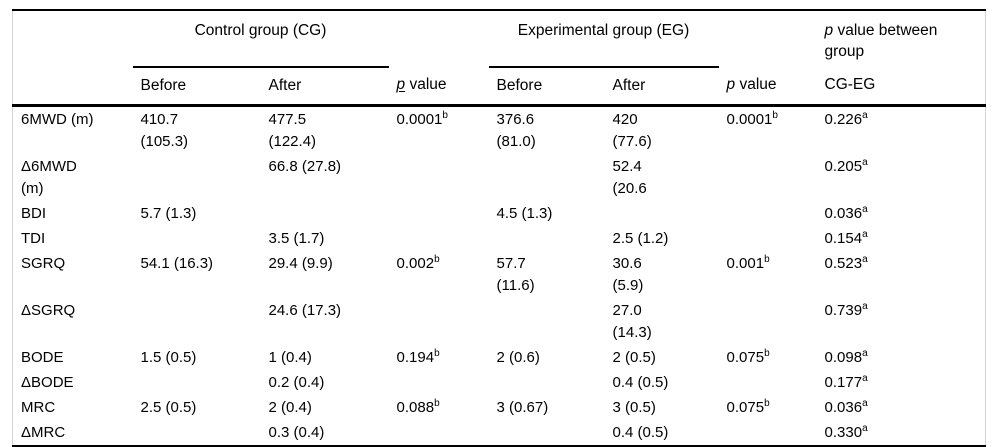 The height and width of the screenshot is (447, 992). What do you see at coordinates (603, 39) in the screenshot?
I see `eg-group-header: Experimental group (EG)` at bounding box center [603, 39].